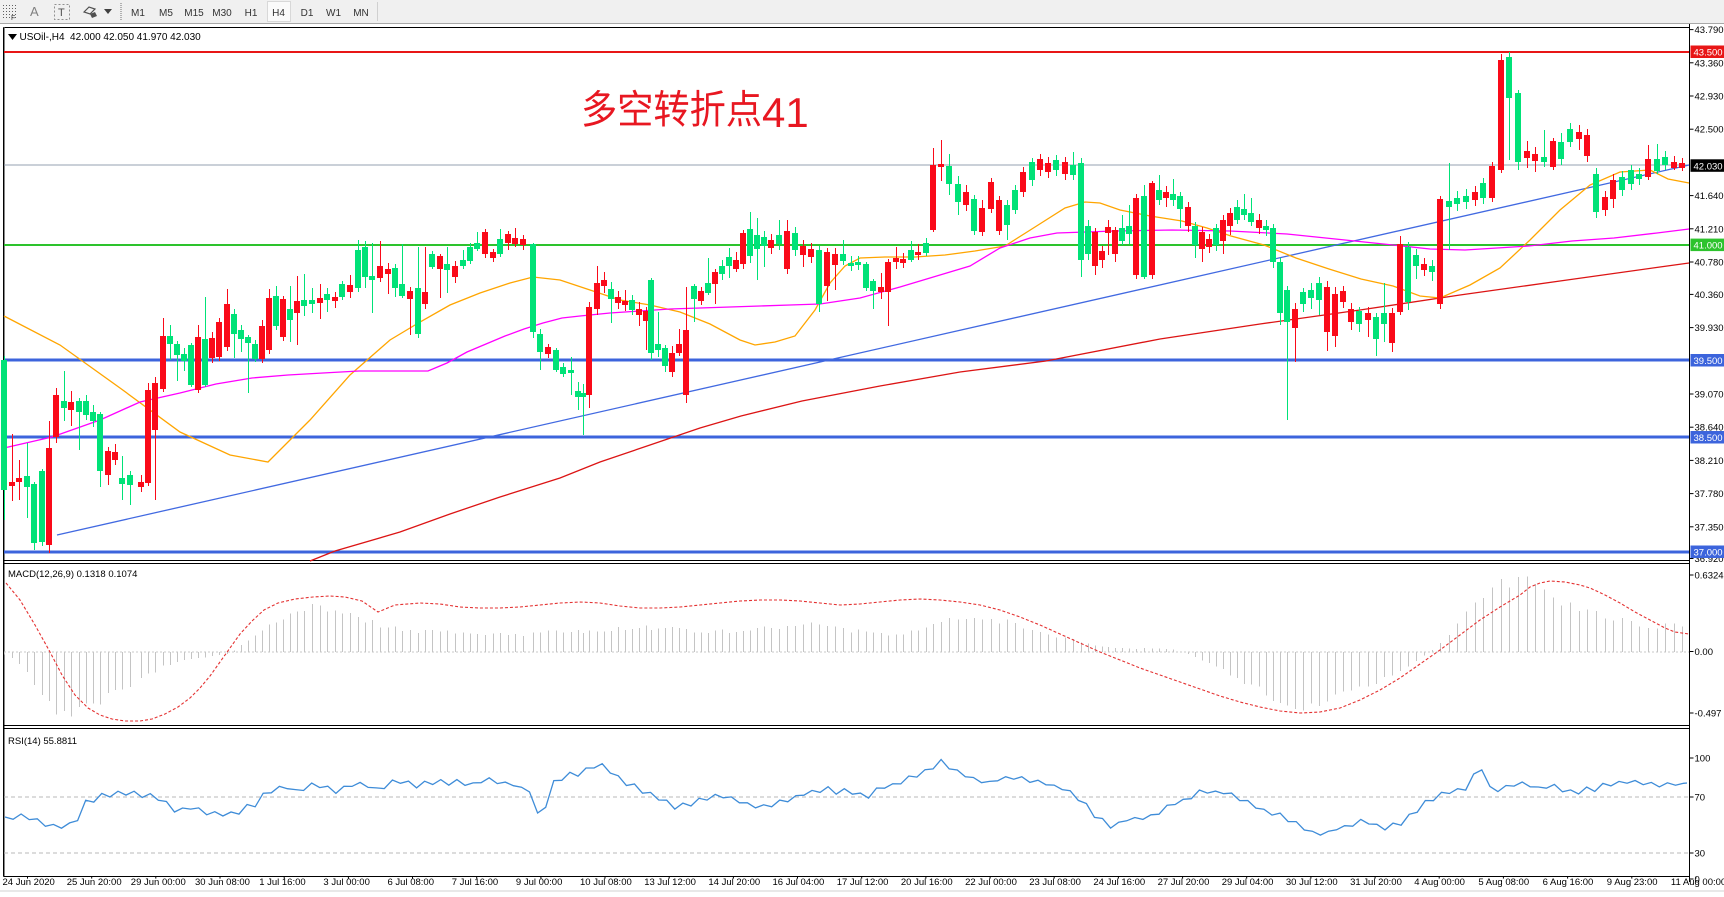  What do you see at coordinates (785, 112) in the screenshot?
I see `svg-text: 41` at bounding box center [785, 112].